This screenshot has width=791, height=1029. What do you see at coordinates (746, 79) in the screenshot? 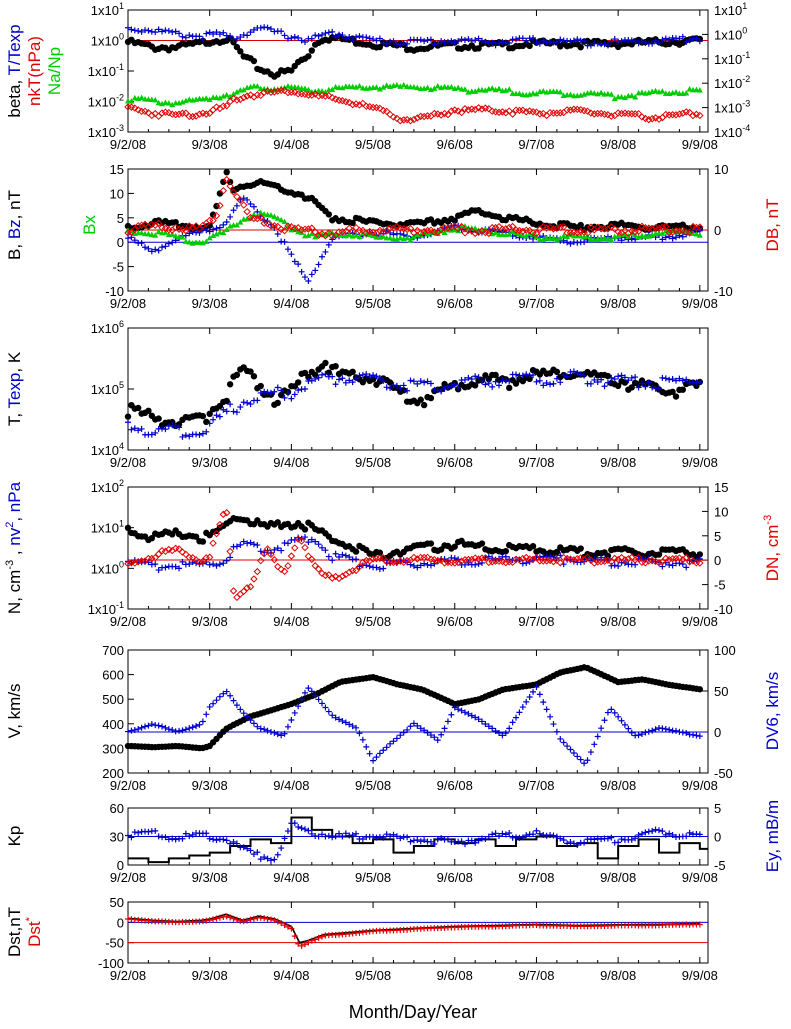
I see `y2-tick-label-exp: -2` at bounding box center [746, 79].